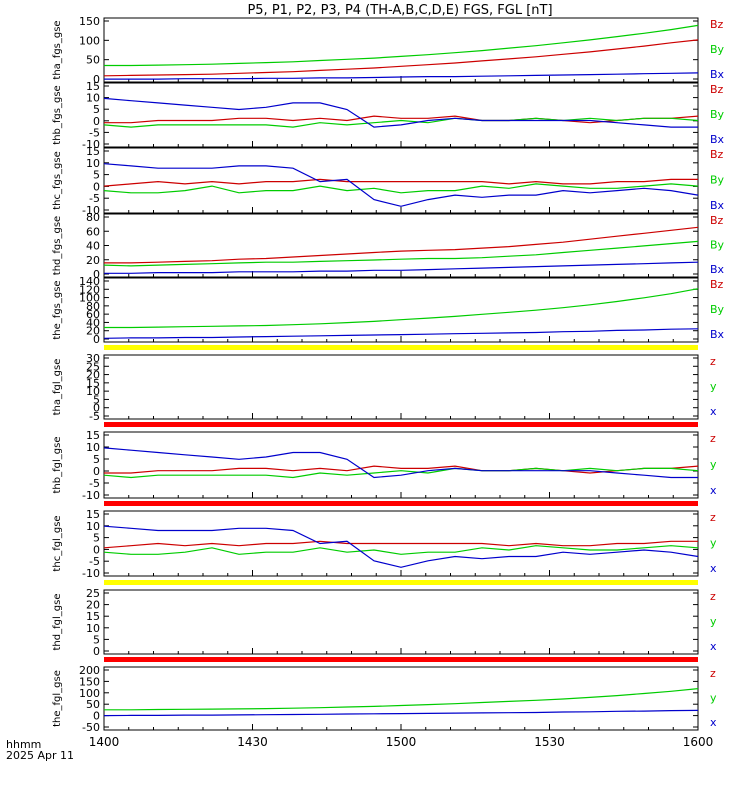 Image resolution: width=750 pixels, height=800 pixels. What do you see at coordinates (57, 309) in the screenshot?
I see `ylabel-the_fgs_gse: the_fgs_gse` at bounding box center [57, 309].